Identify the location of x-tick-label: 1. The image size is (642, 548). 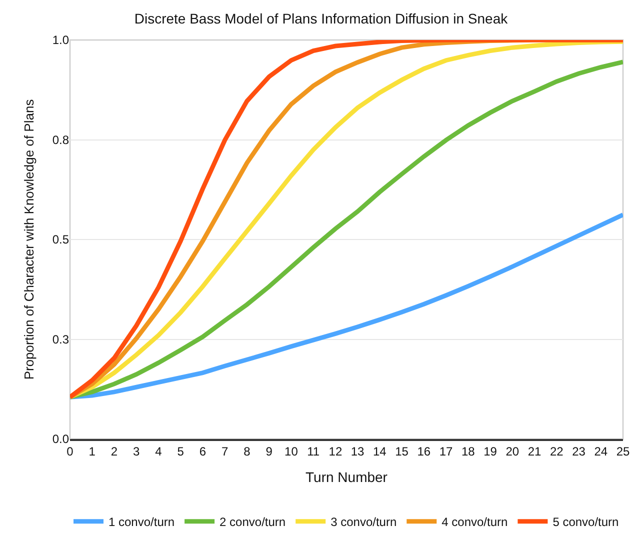
(92, 451).